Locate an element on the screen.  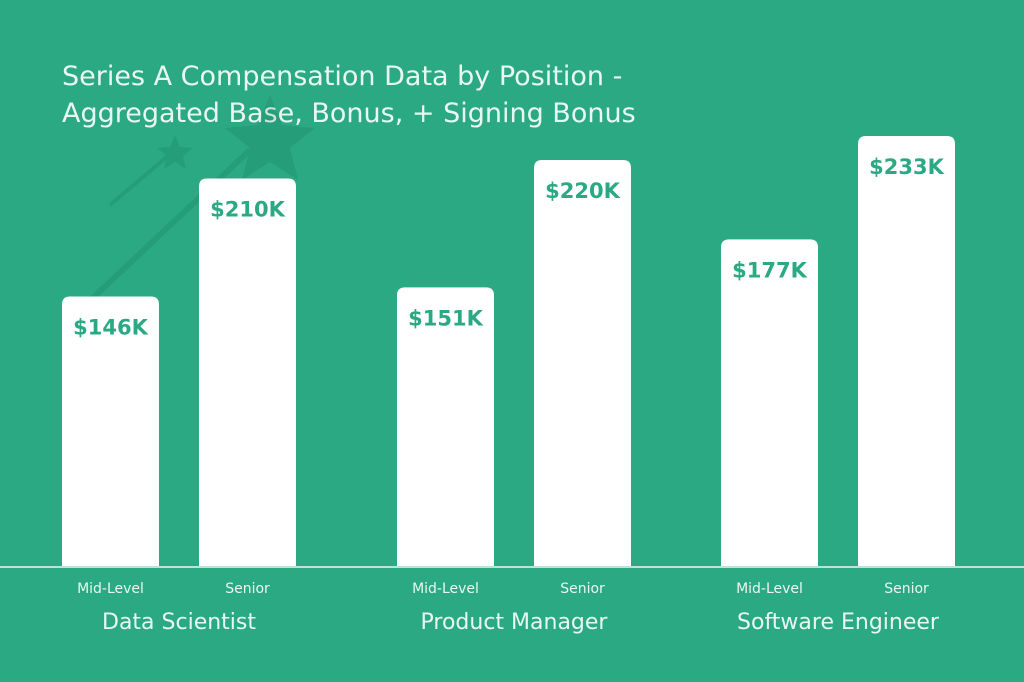
category-label: Software Engineer is located at coordinates (838, 622).